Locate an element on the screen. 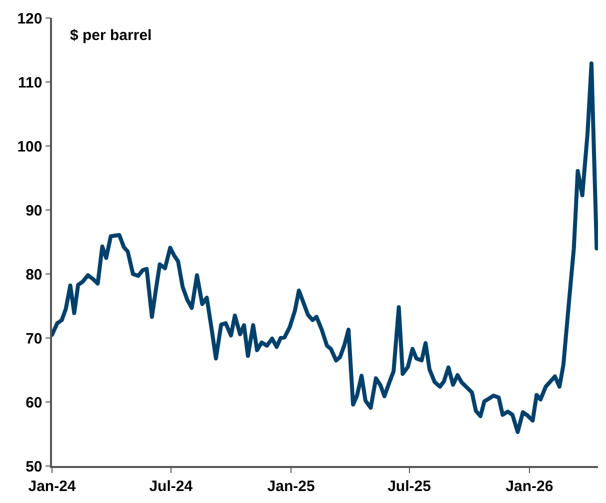 This screenshot has width=606, height=503. x-tick-label: Jul-25 is located at coordinates (409, 486).